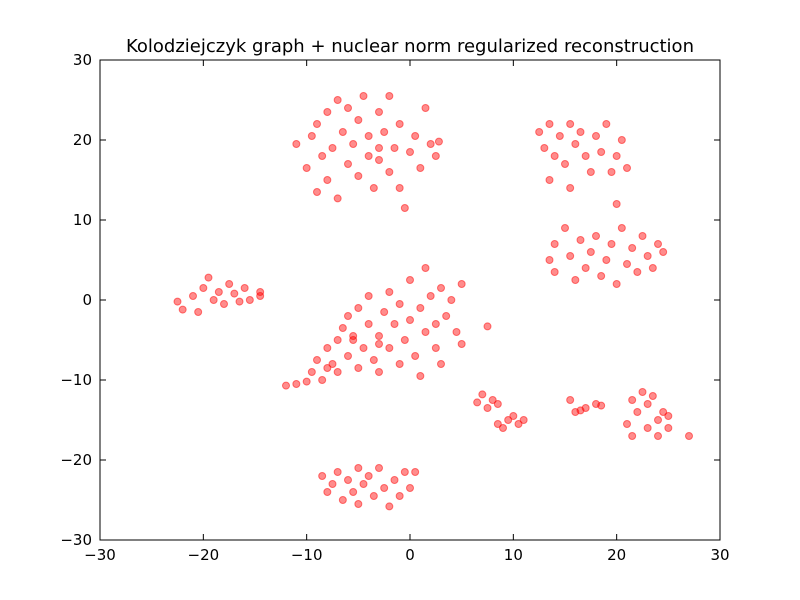  What do you see at coordinates (82, 220) in the screenshot?
I see `y-tick-label: 10` at bounding box center [82, 220].